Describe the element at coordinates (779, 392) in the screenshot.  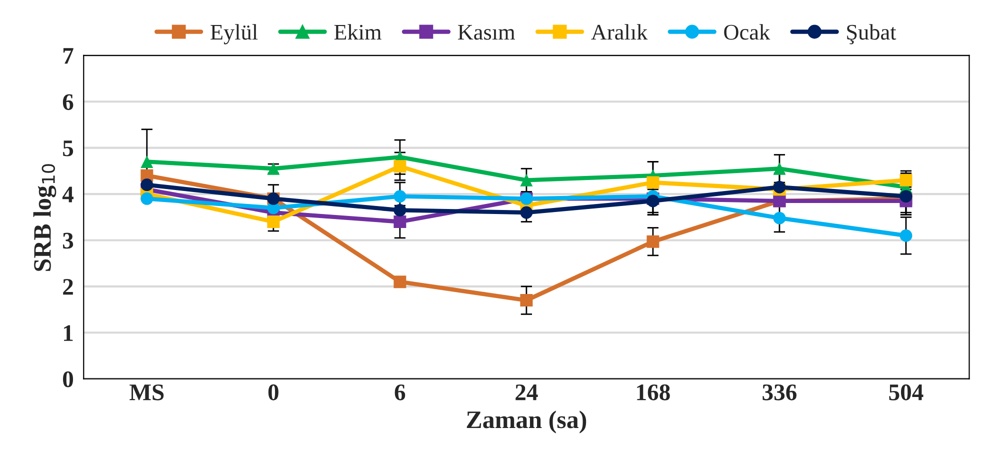
I see `x-tick-label: 336` at that location.